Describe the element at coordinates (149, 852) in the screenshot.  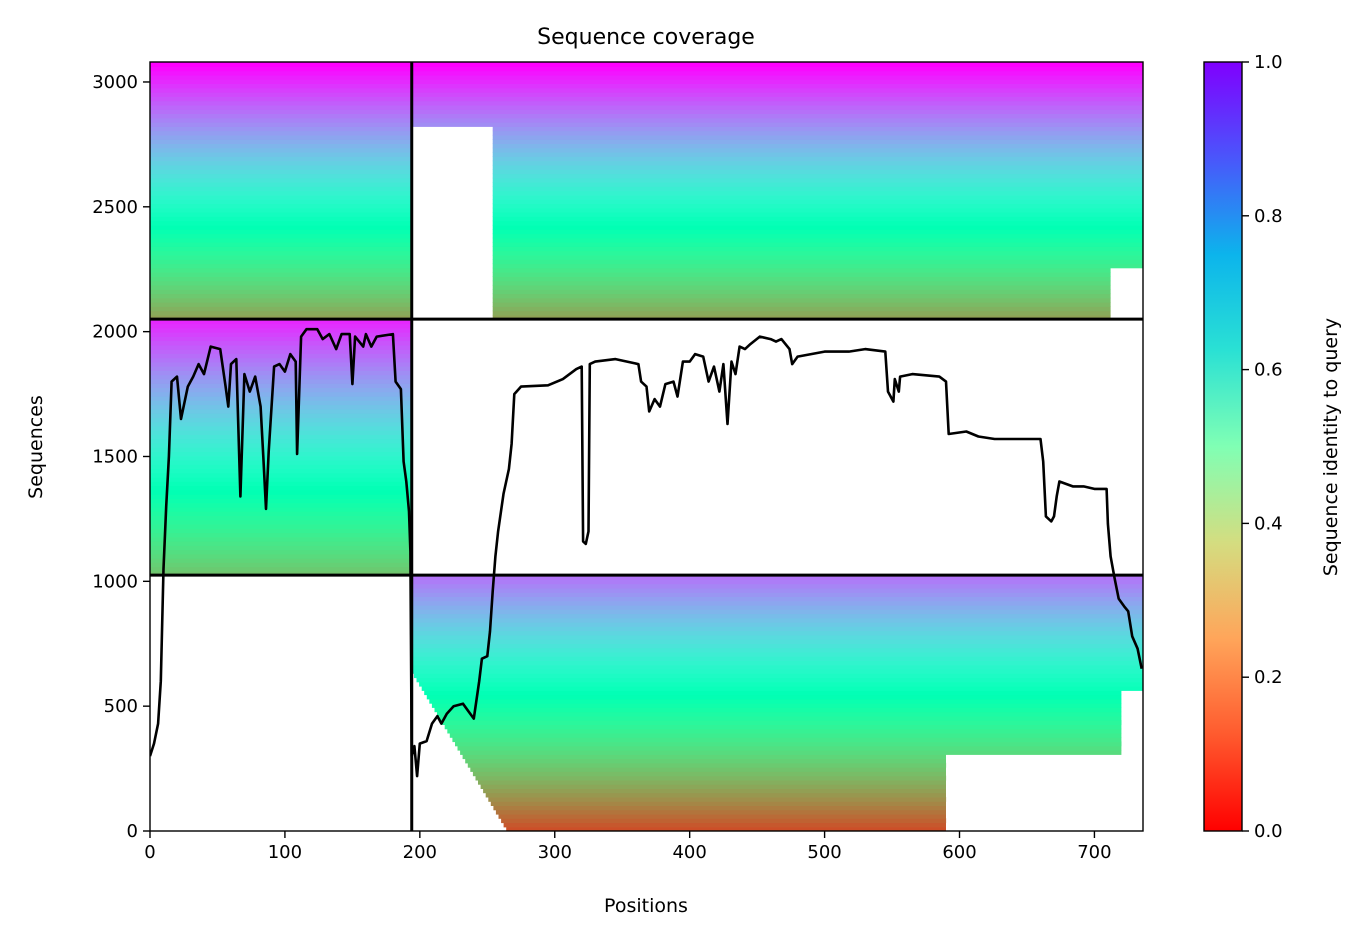
I see `x-tick-label: 0` at that location.